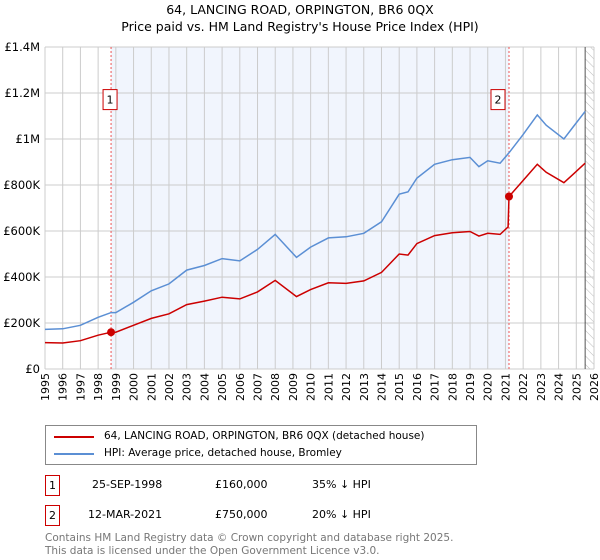 This screenshot has height=560, width=600. I want to click on x-tick-label: 2026, so click(594, 387).